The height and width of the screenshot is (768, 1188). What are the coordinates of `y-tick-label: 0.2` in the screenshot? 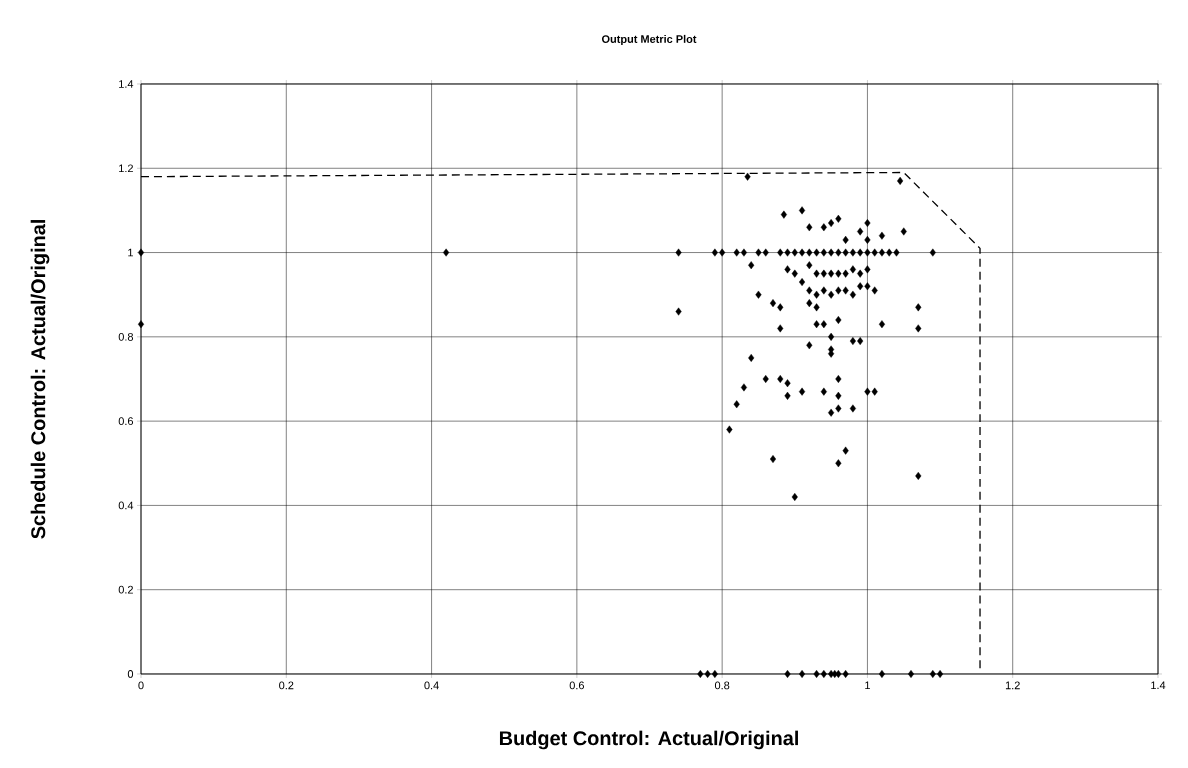 It's located at (125, 589).